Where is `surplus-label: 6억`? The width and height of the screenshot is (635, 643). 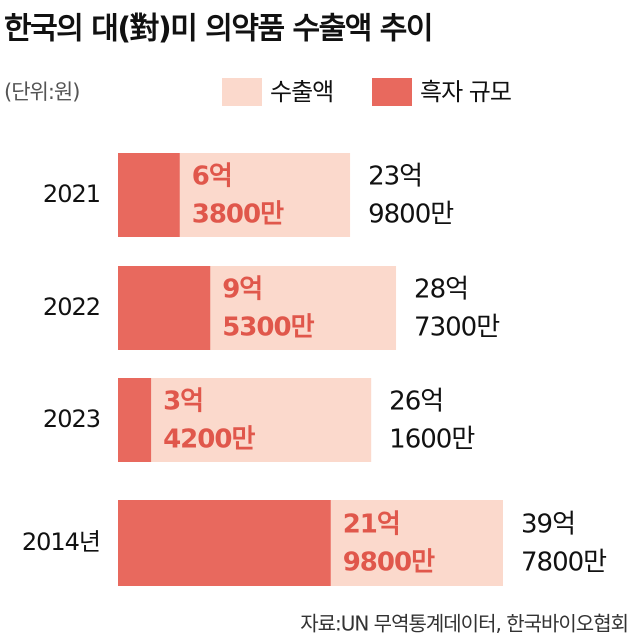
surplus-label: 6억 is located at coordinates (212, 177).